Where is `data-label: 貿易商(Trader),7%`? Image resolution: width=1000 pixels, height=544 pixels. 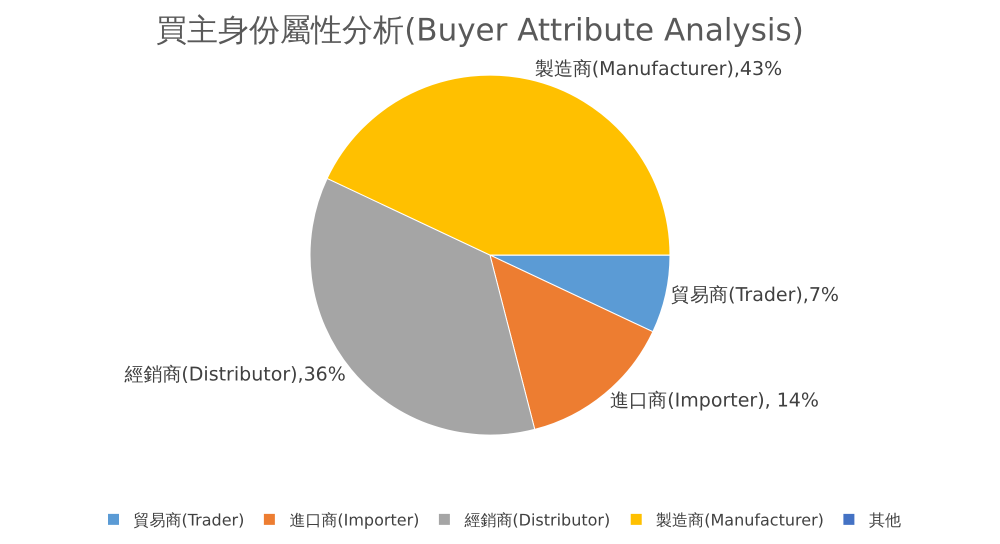 data-label: 貿易商(Trader),7% is located at coordinates (755, 295).